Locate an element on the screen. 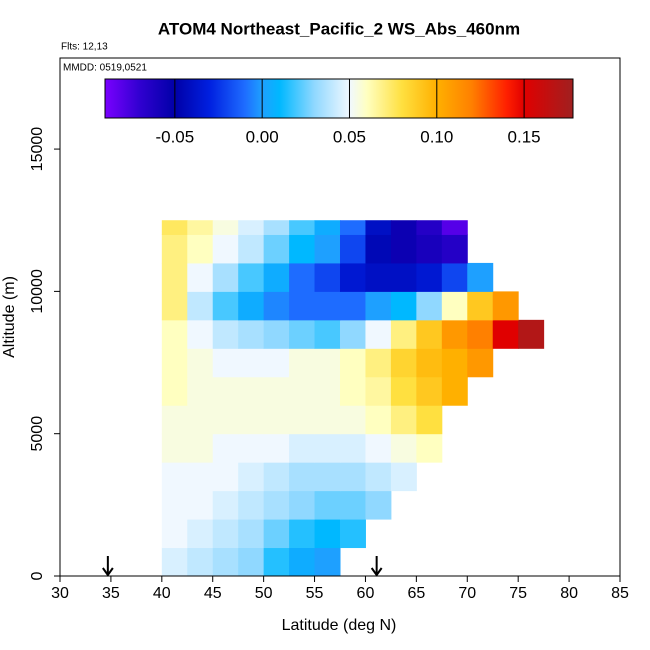  subtitle: Flts: 12,13 is located at coordinates (84, 47).